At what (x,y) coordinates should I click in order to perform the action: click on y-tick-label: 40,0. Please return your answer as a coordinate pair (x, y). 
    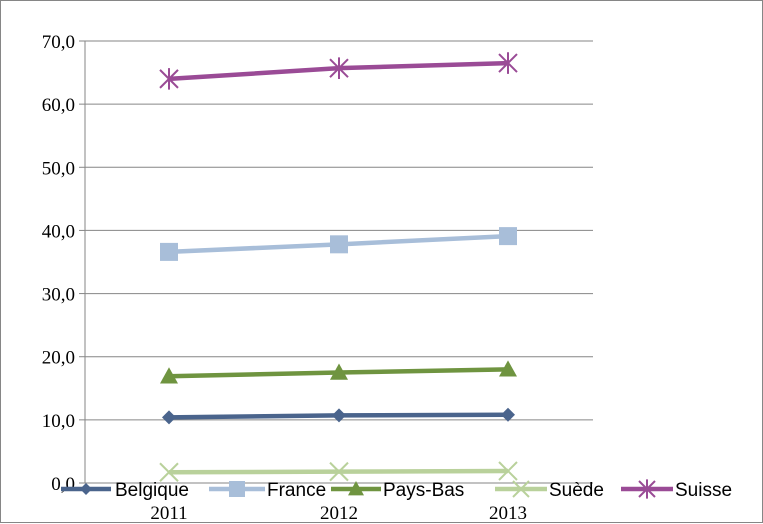
    Looking at the image, I should click on (58, 231).